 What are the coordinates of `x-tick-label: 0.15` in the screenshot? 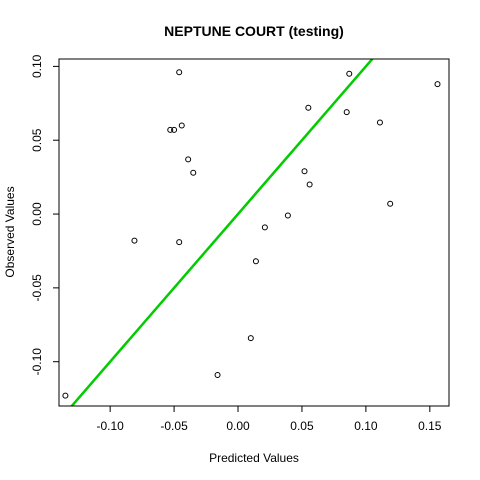 It's located at (430, 426).